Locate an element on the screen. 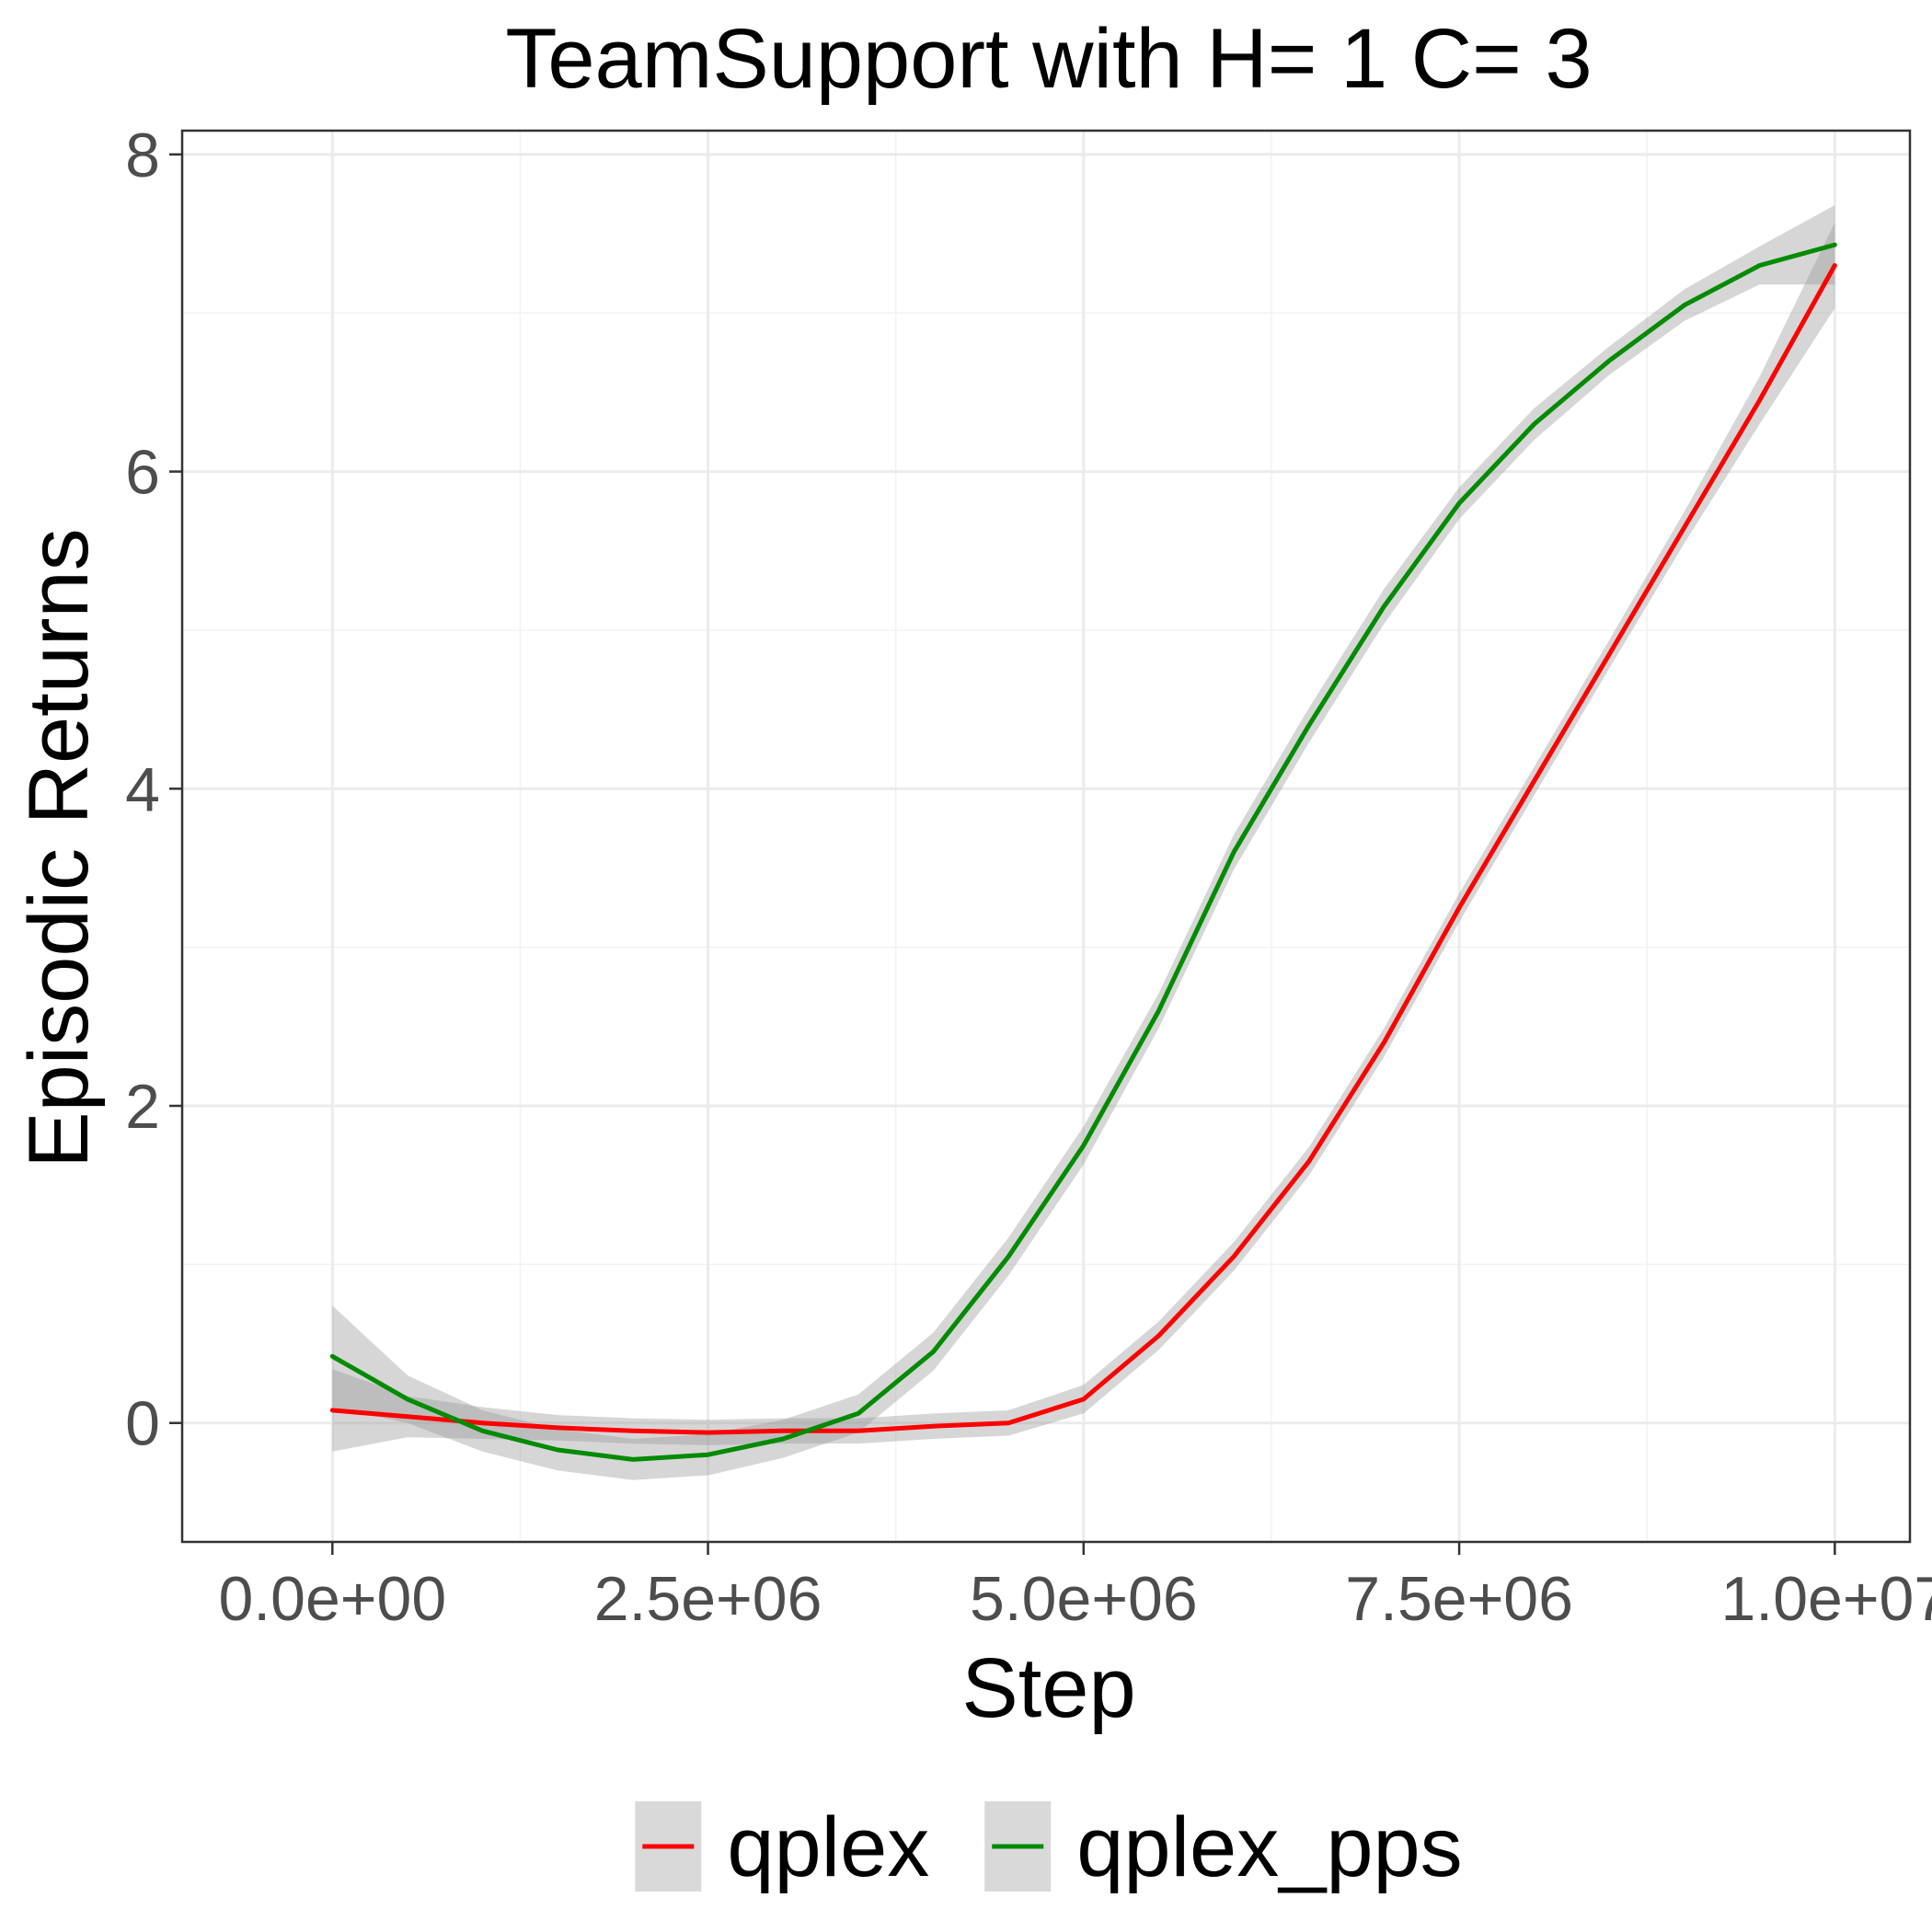  y-tick-label: 8 is located at coordinates (142, 155).